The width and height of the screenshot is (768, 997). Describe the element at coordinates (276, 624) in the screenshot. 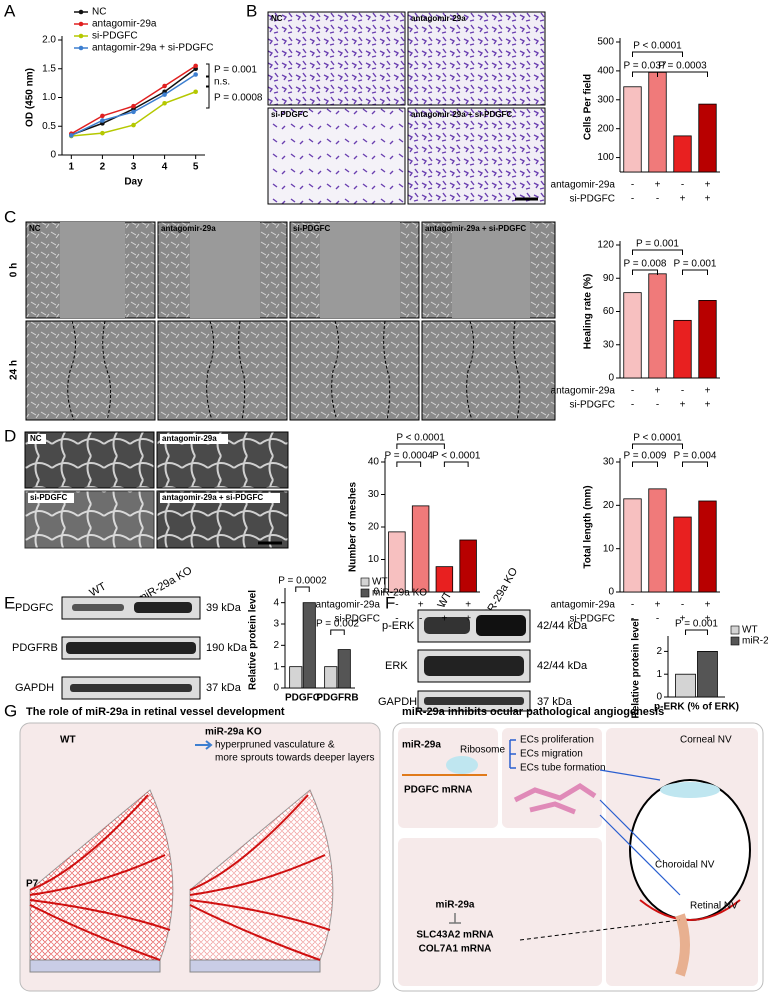

I see `y-tick-label: 3` at that location.